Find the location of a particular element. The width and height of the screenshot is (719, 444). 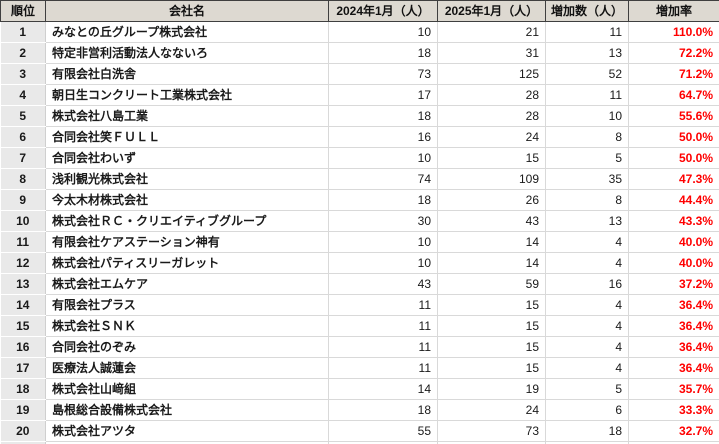

increase-rate-cell: 72.2% is located at coordinates (673, 53).